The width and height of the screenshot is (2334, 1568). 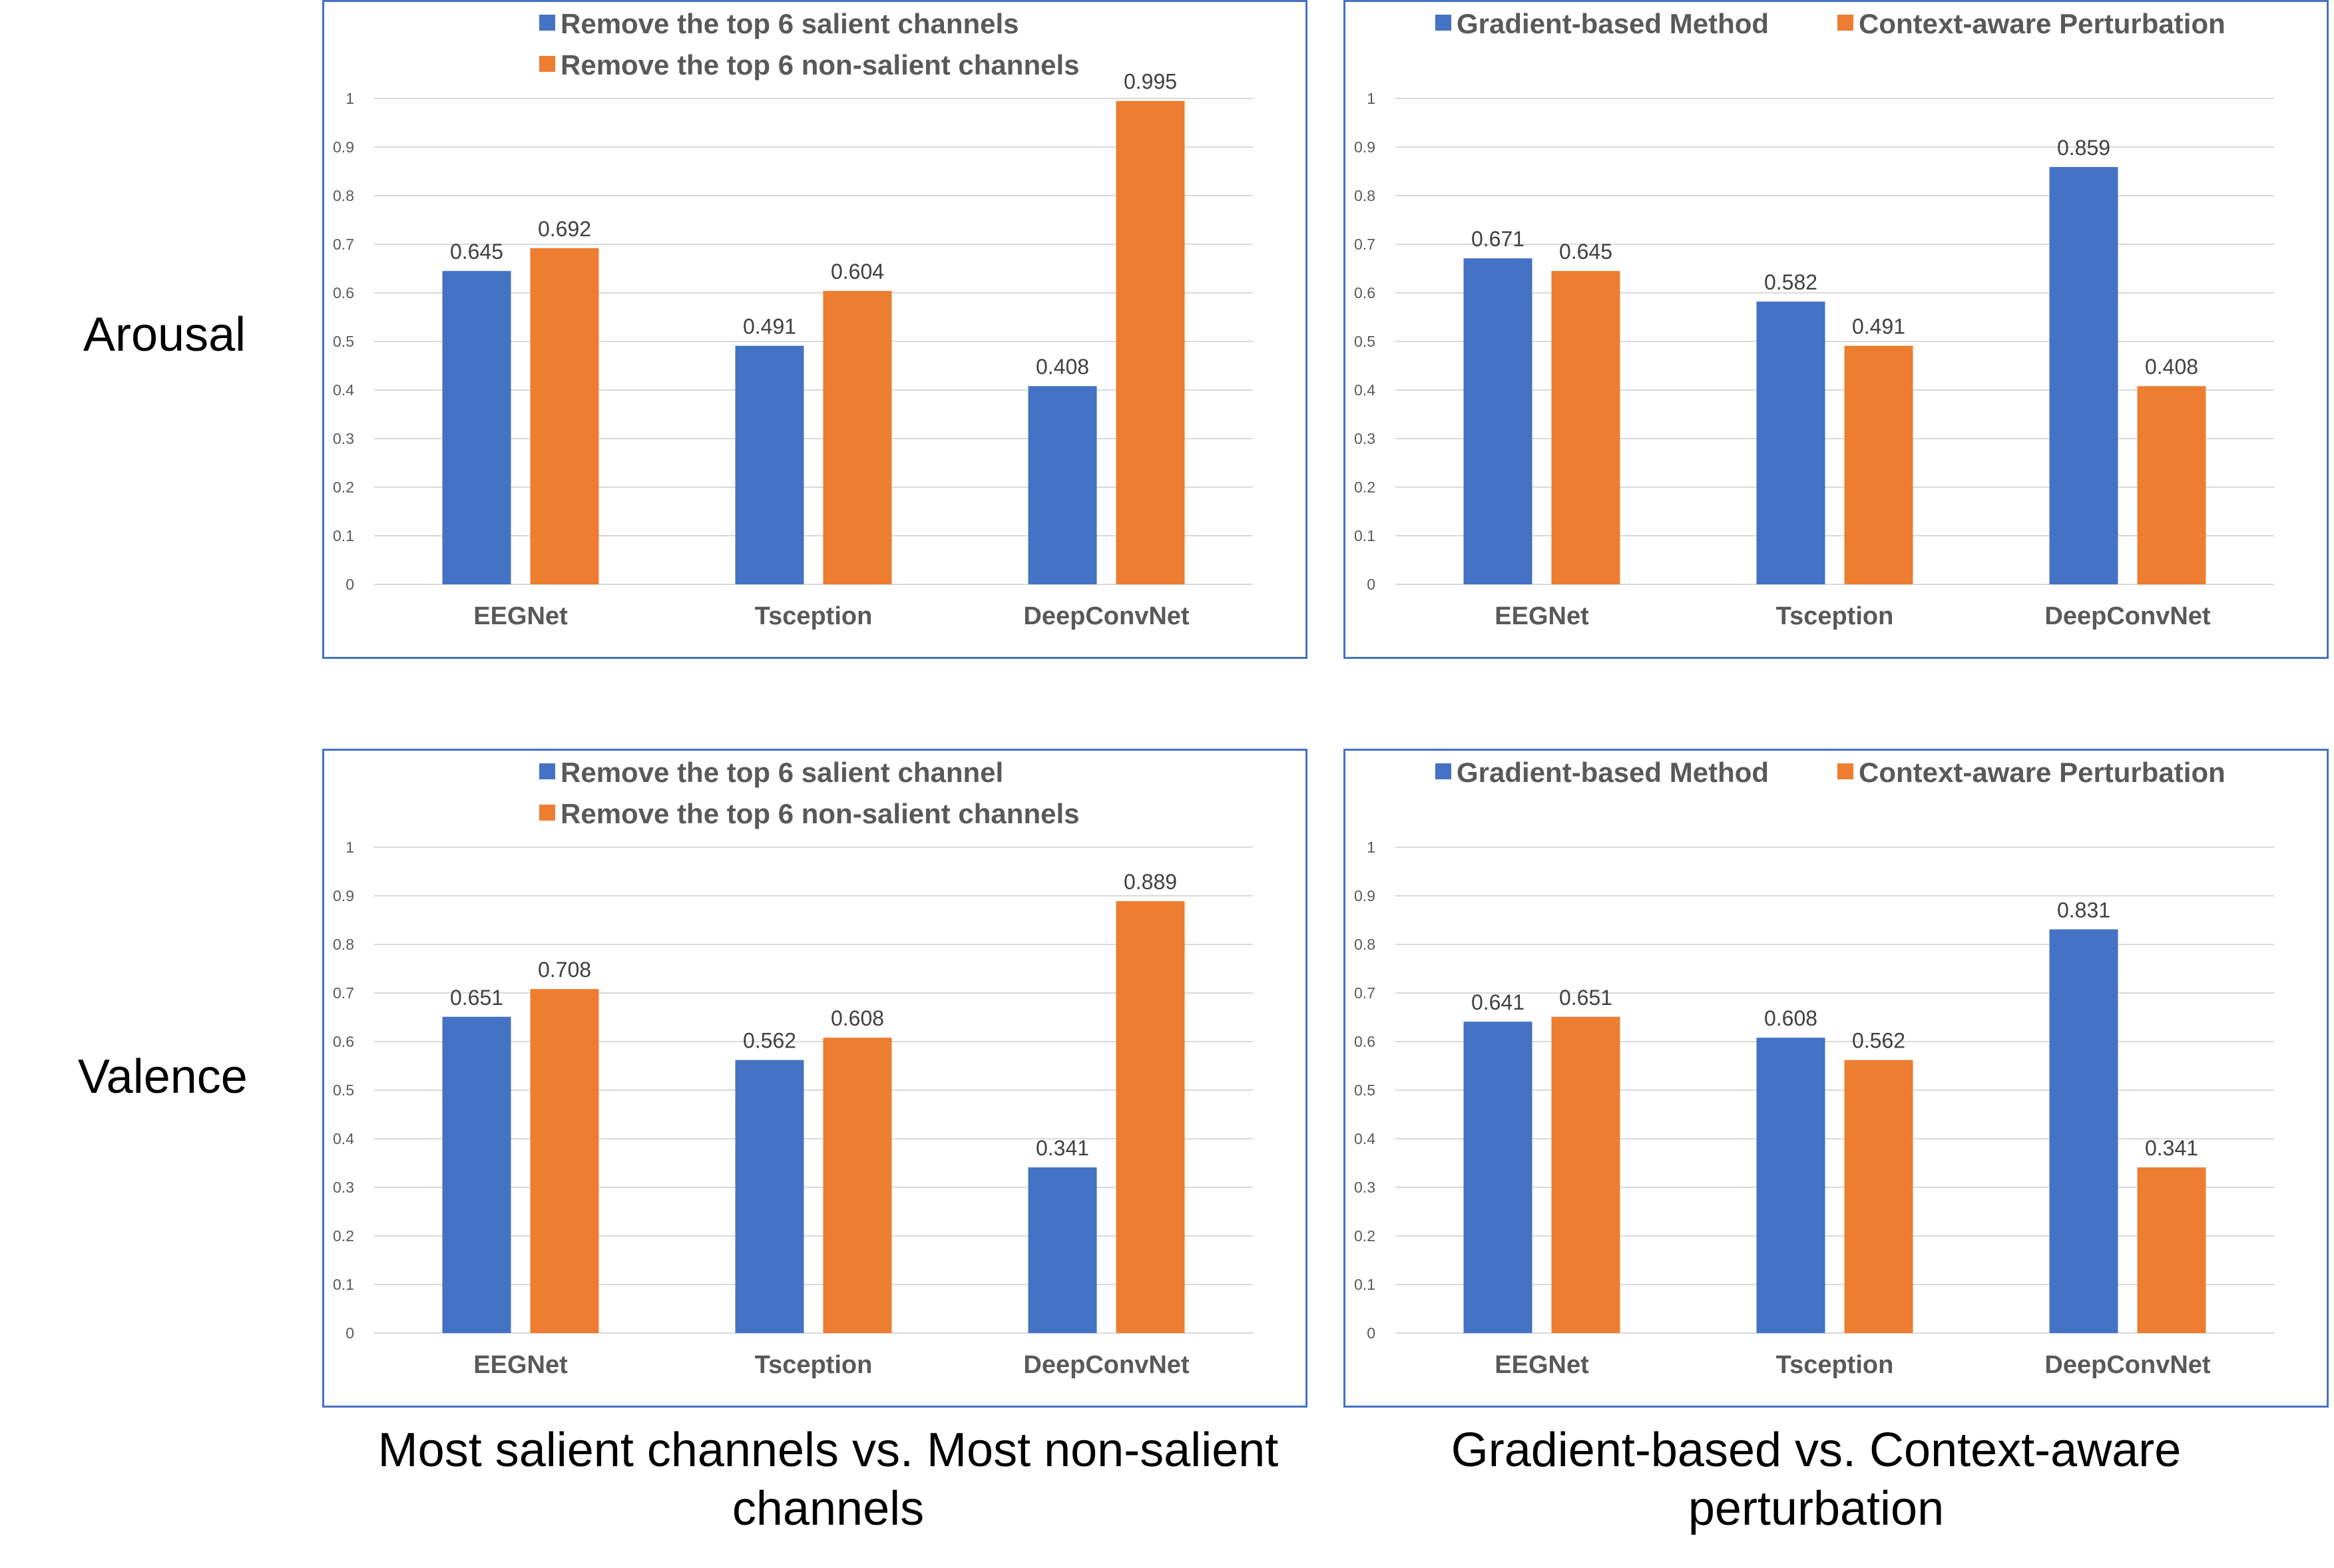 What do you see at coordinates (1371, 847) in the screenshot?
I see `chart3-ytick-label: 1` at bounding box center [1371, 847].